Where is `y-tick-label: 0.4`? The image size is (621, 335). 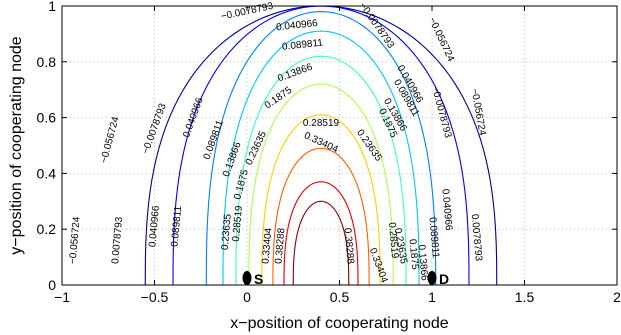 y-tick-label: 0.4 is located at coordinates (47, 173).